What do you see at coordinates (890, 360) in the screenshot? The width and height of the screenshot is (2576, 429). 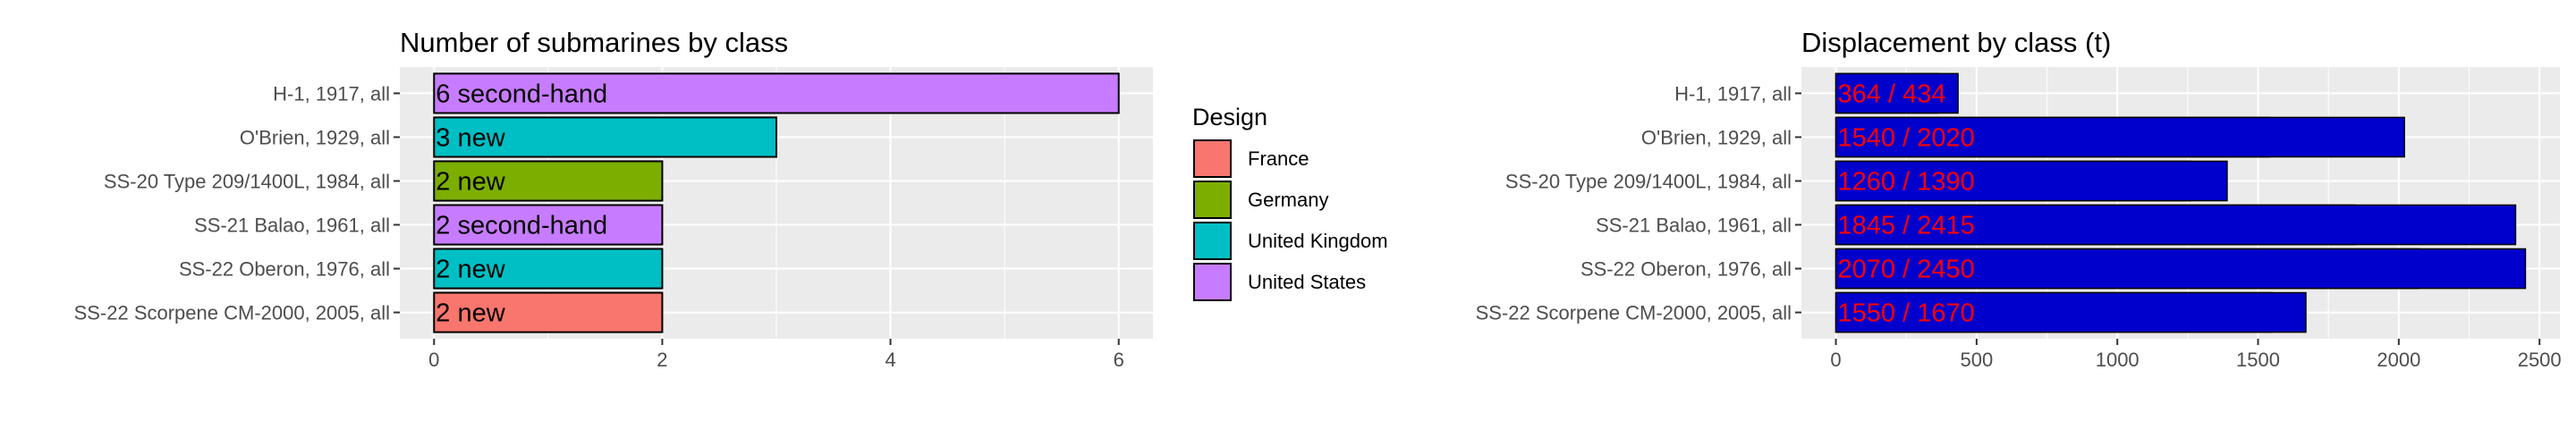 I see `count-x-tick-label: 4` at bounding box center [890, 360].